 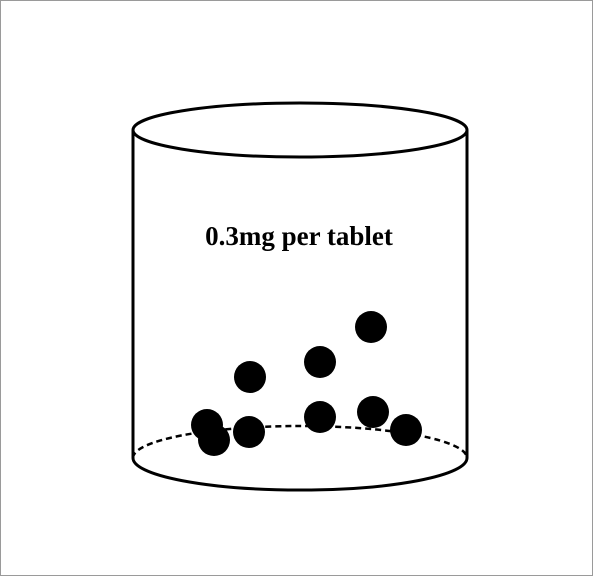 I want to click on dosage-label: 0.3mg per tablet, so click(x=299, y=236).